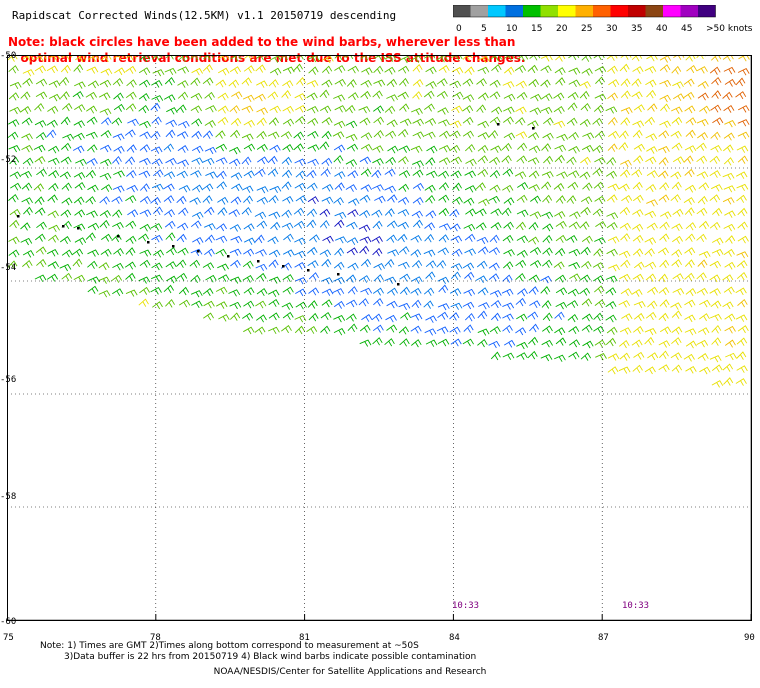  What do you see at coordinates (462, 11) in the screenshot?
I see `colorbar-swatch` at bounding box center [462, 11].